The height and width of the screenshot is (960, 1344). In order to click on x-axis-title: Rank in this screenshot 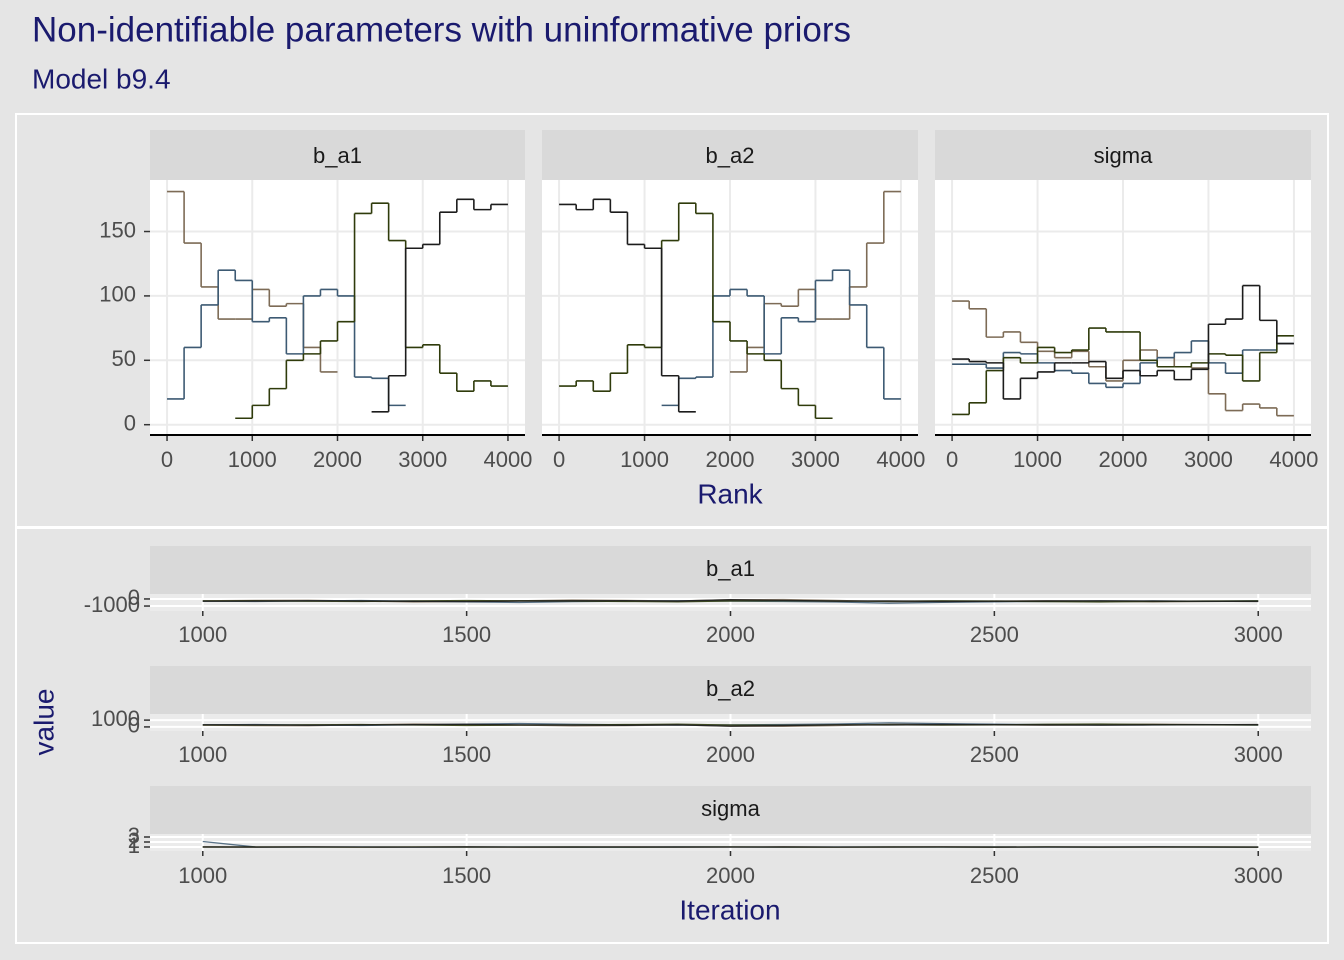, I will do `click(730, 493)`.